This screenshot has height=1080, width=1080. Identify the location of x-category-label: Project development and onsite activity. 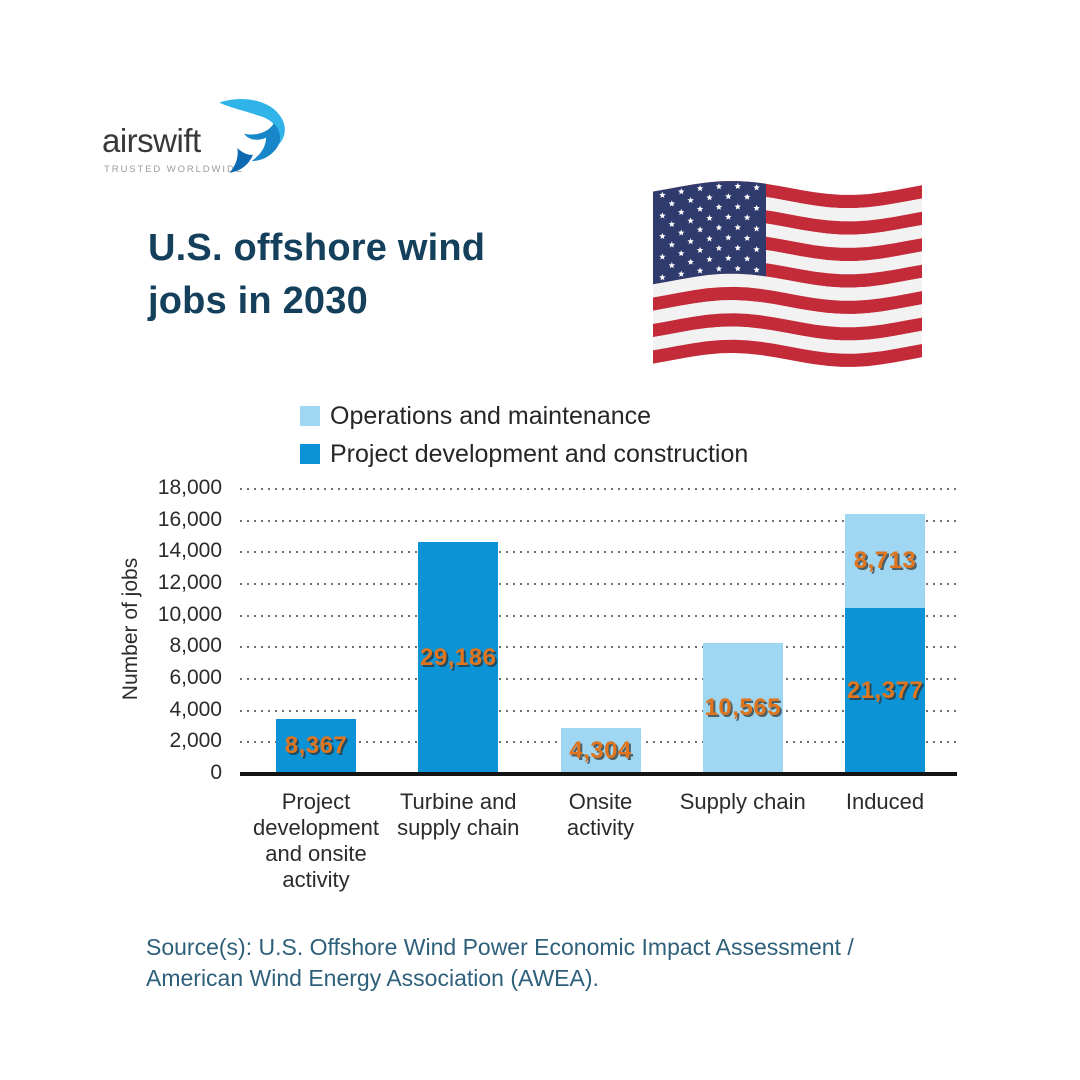
(316, 840).